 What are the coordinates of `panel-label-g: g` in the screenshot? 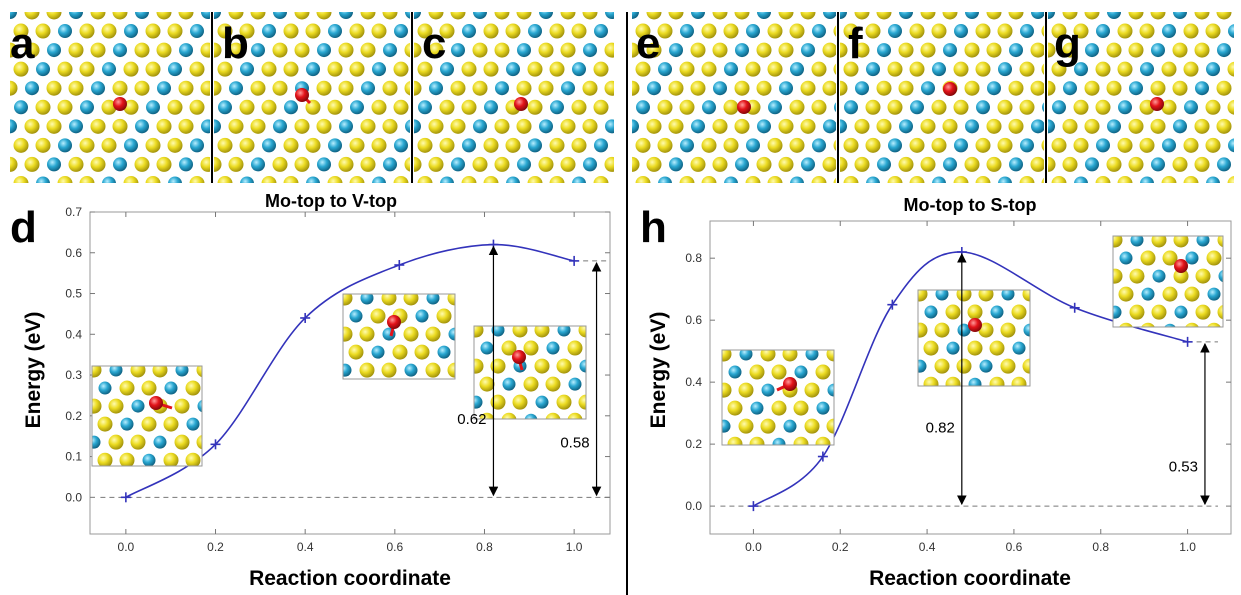 It's located at (1067, 43).